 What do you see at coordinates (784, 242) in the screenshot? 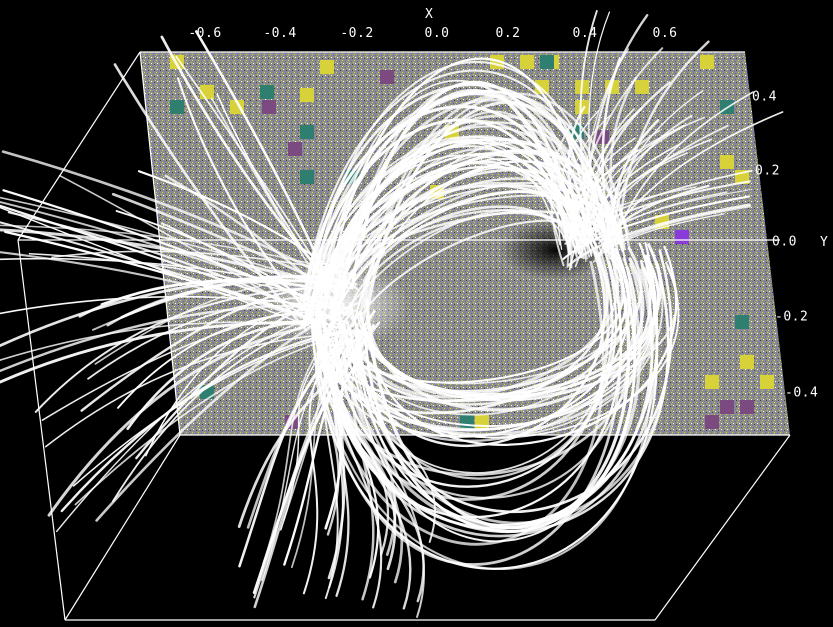
I see `y-tick-label: 0.0` at bounding box center [784, 242].